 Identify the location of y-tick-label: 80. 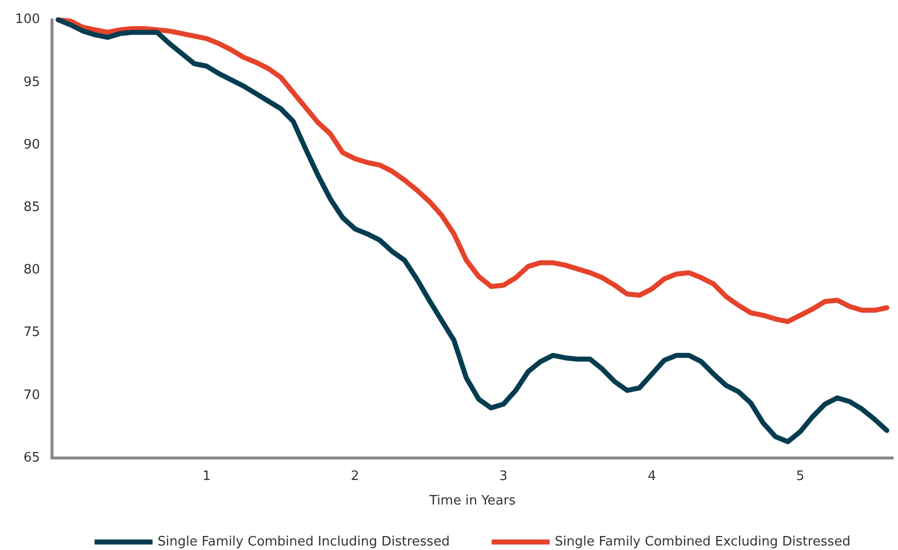
(31, 270).